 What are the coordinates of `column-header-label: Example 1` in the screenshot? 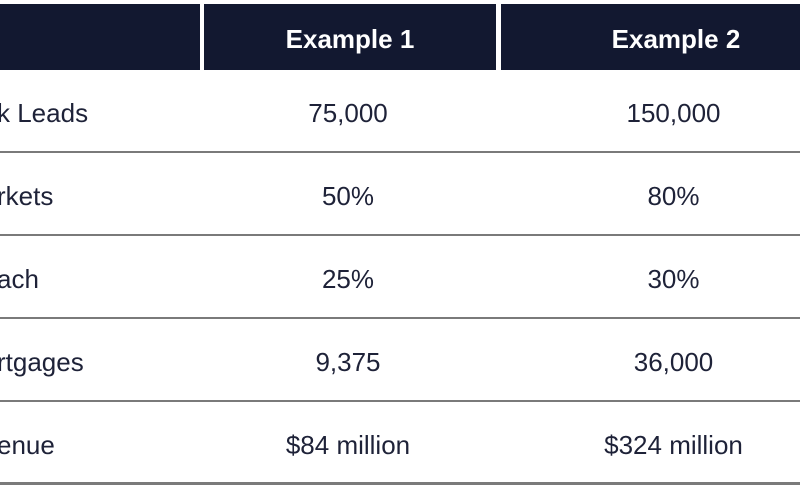 It's located at (350, 39).